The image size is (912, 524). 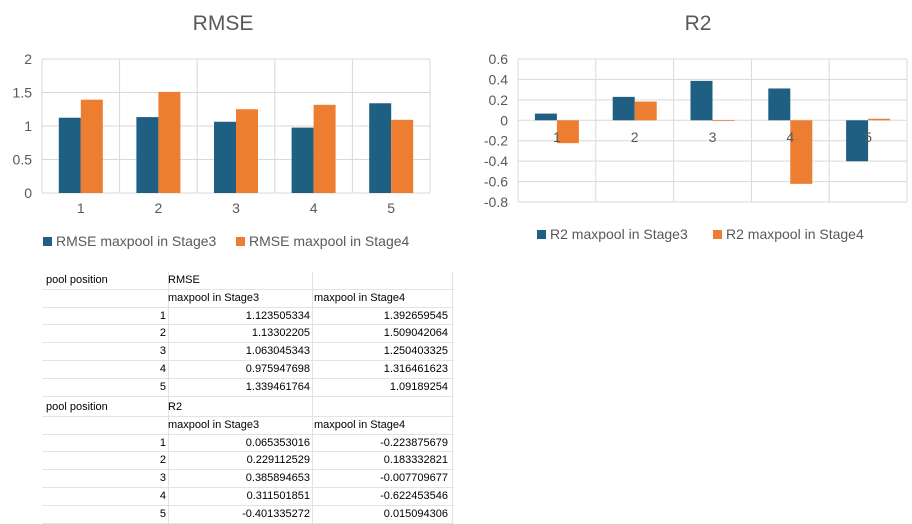 What do you see at coordinates (278, 495) in the screenshot?
I see `table-cell: 0.311501851` at bounding box center [278, 495].